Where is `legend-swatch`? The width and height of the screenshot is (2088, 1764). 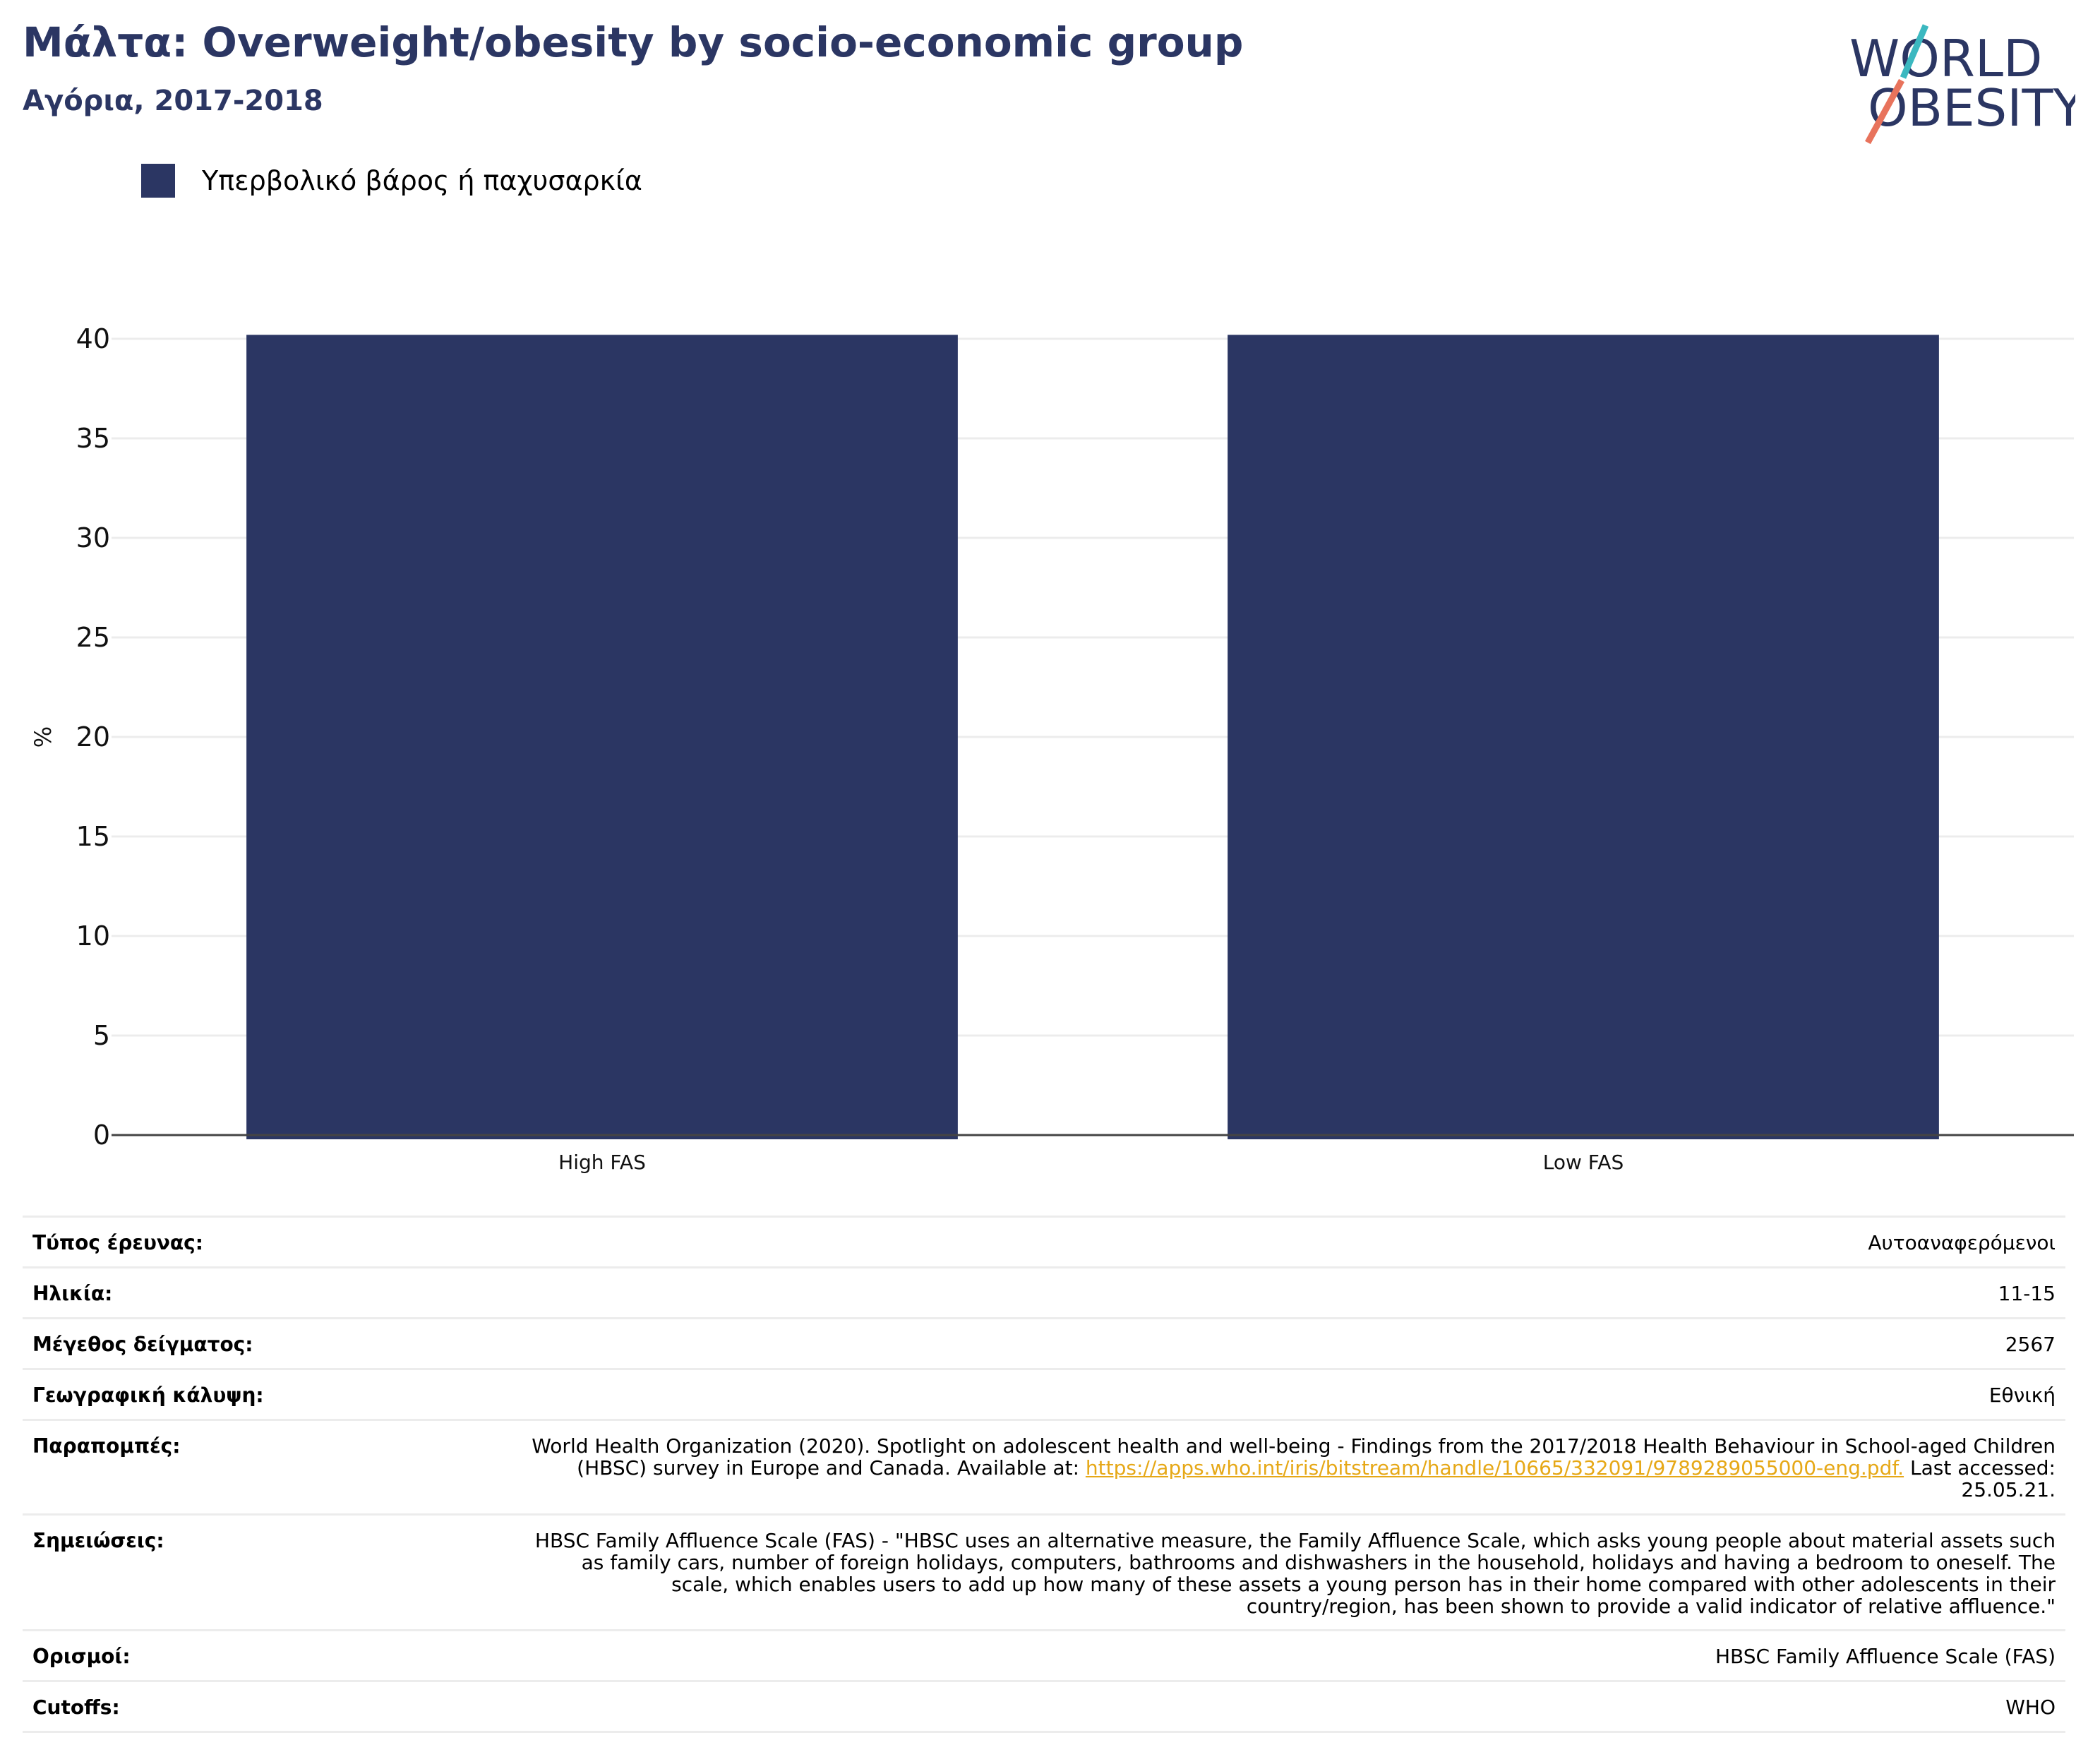 legend-swatch is located at coordinates (158, 181).